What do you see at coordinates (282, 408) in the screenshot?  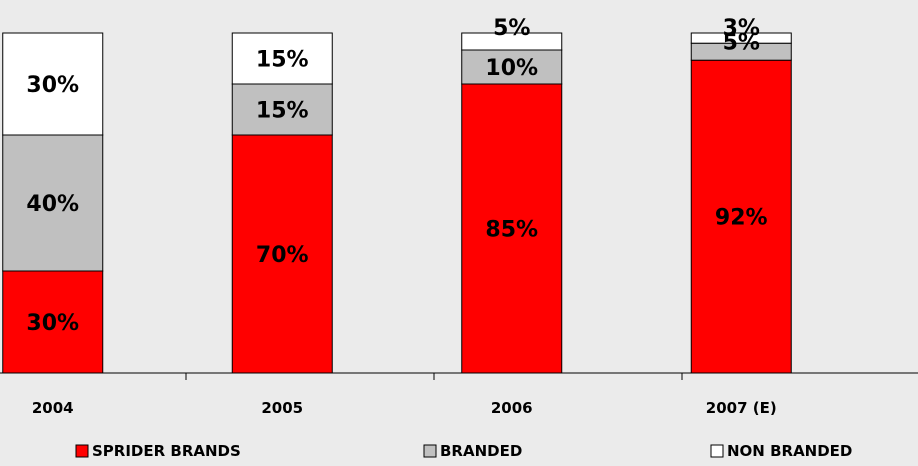 I see `category-label-1: 2005` at bounding box center [282, 408].